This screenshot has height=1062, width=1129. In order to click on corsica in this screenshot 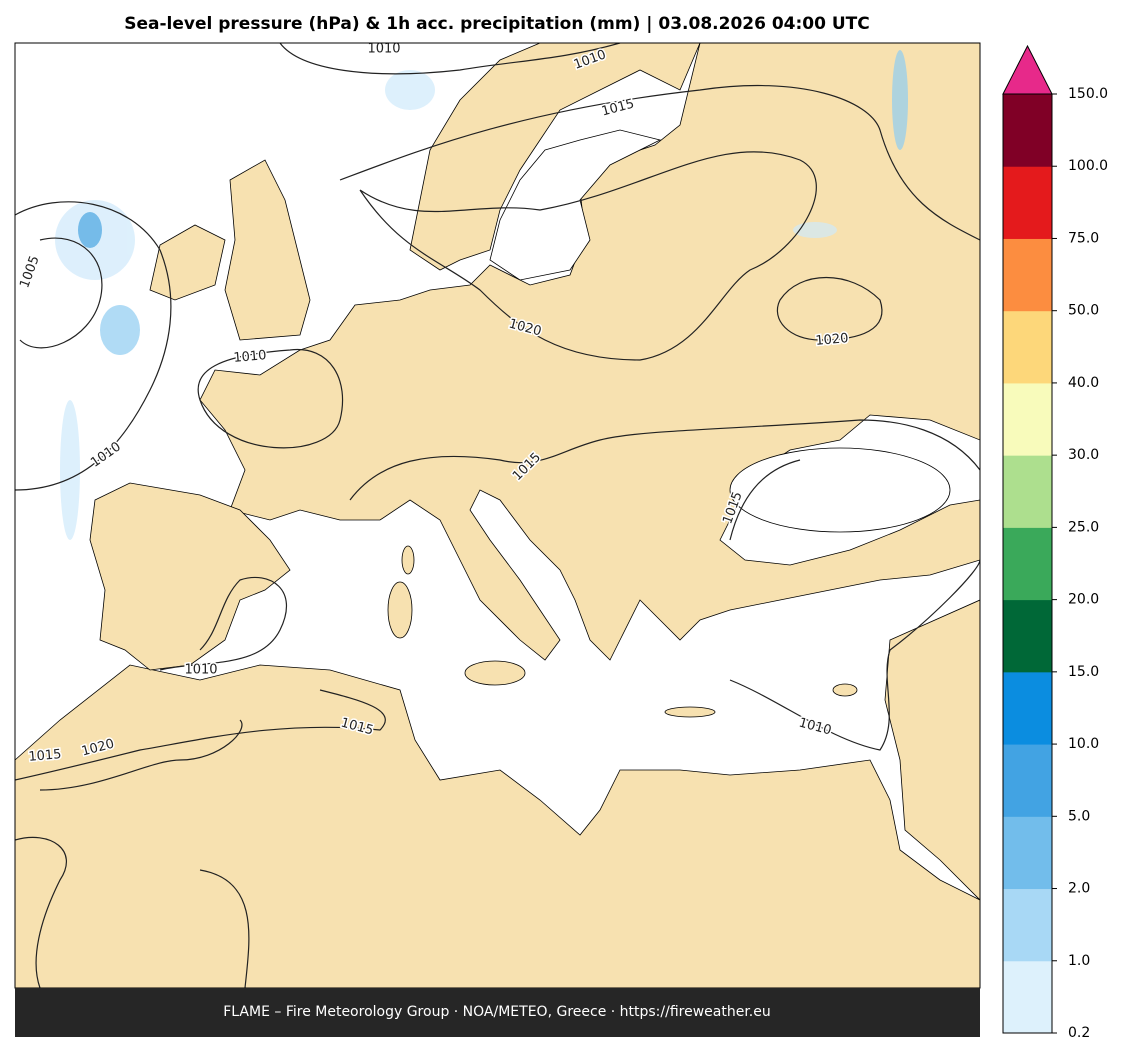, I will do `click(408, 560)`.